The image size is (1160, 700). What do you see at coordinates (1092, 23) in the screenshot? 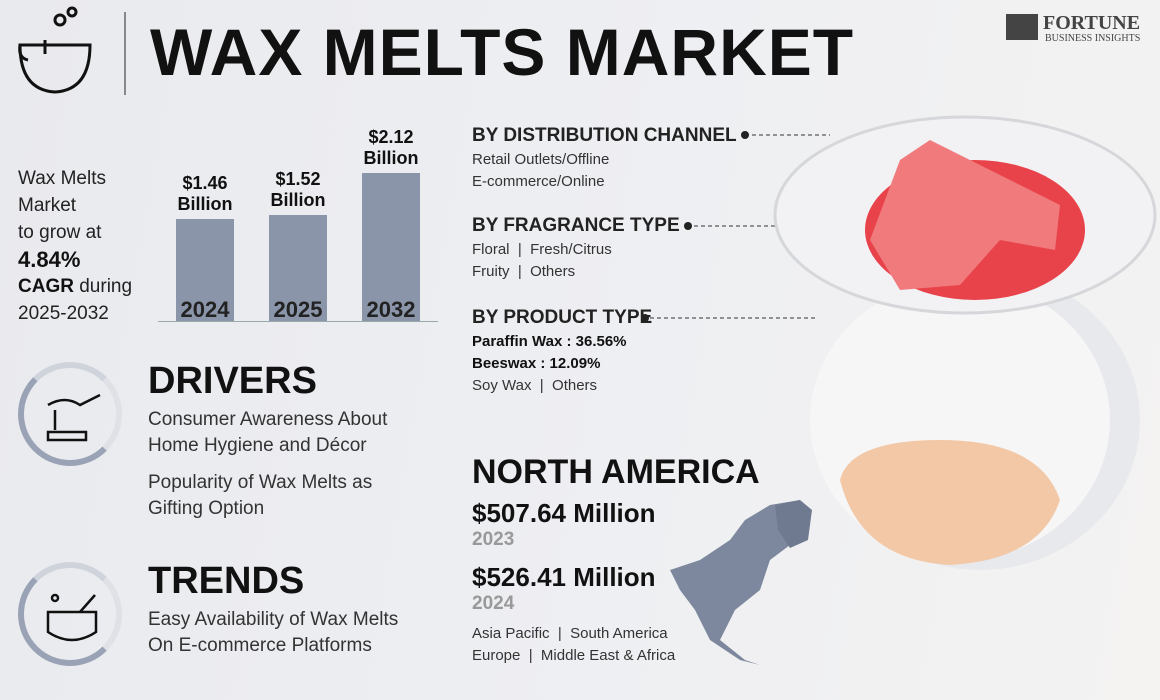
I see `brand: FORTUNE` at bounding box center [1092, 23].